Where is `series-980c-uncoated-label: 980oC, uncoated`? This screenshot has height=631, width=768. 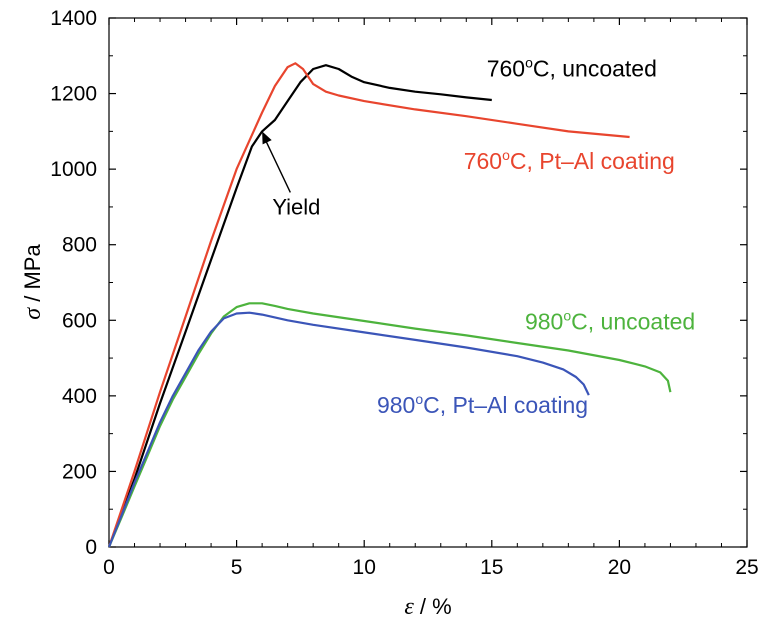
series-980c-uncoated-label: 980oC, uncoated is located at coordinates (610, 321).